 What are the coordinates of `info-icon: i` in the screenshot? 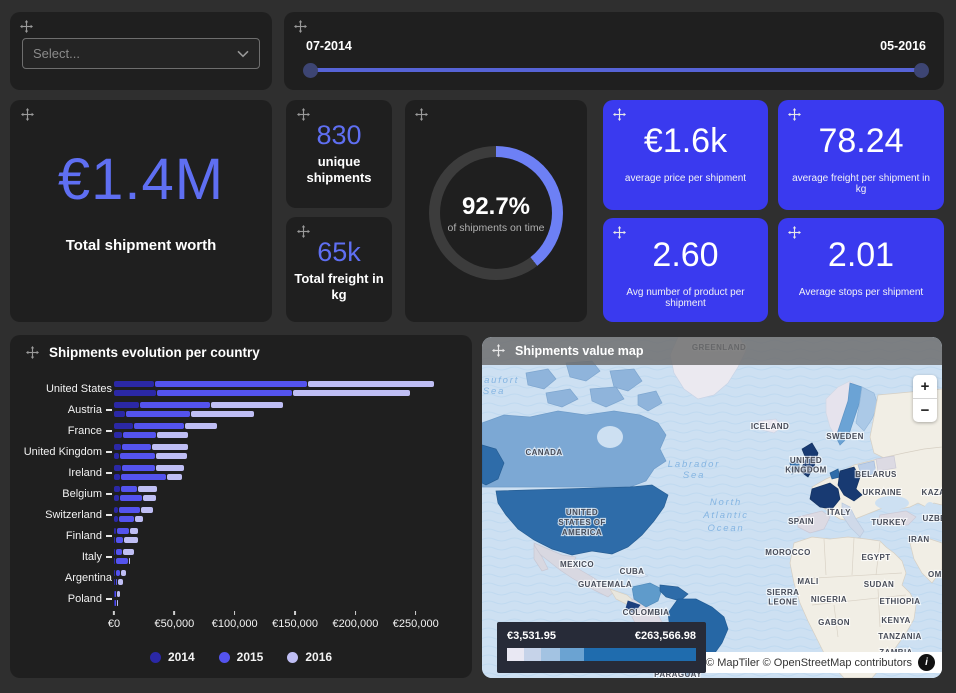 It's located at (926, 662).